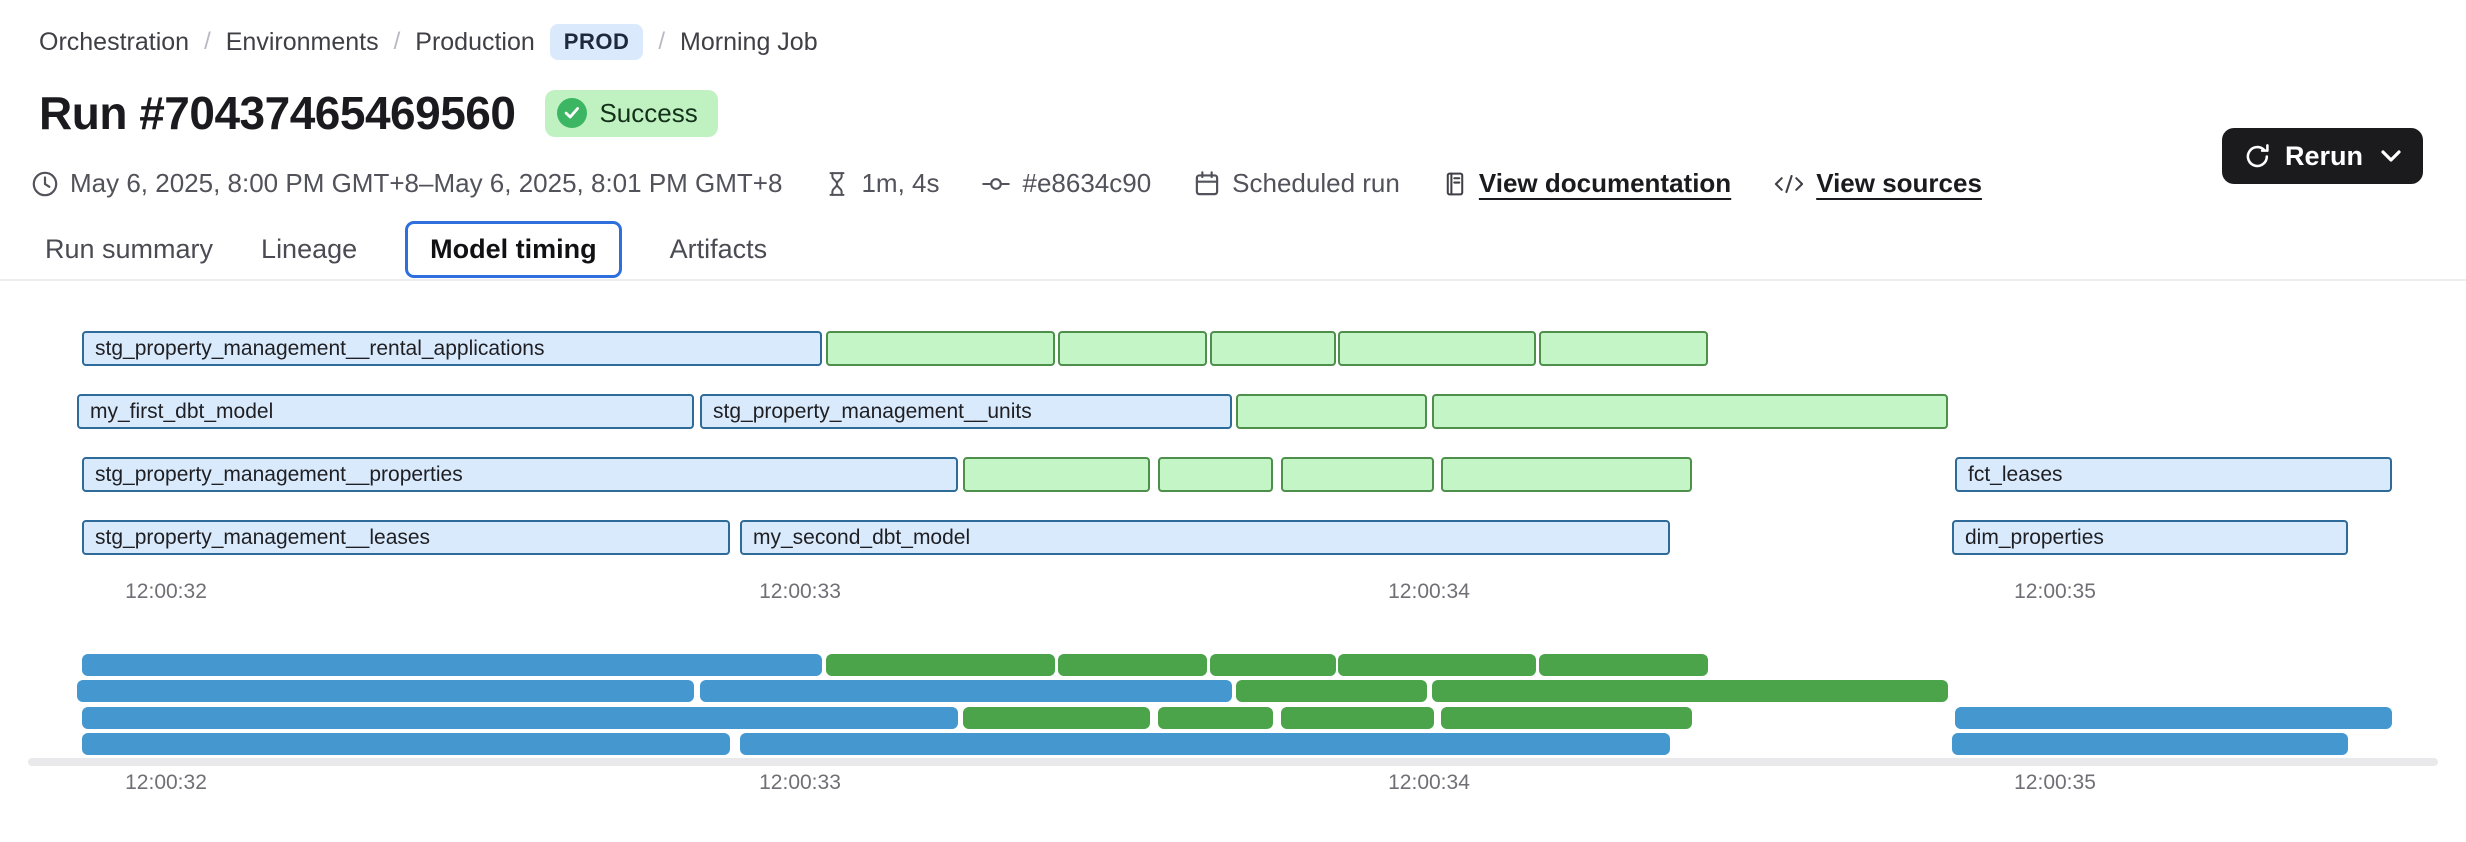 The width and height of the screenshot is (2466, 842). Describe the element at coordinates (2257, 156) in the screenshot. I see `refresh-icon` at that location.